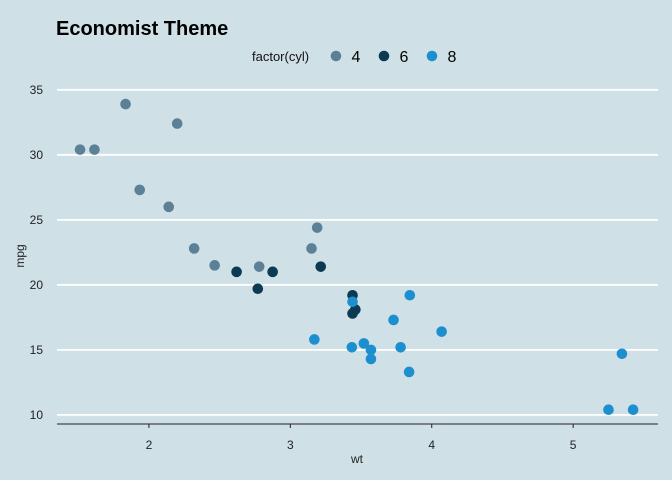 This screenshot has width=672, height=480. I want to click on y-tick-label-20: 20, so click(37, 285).